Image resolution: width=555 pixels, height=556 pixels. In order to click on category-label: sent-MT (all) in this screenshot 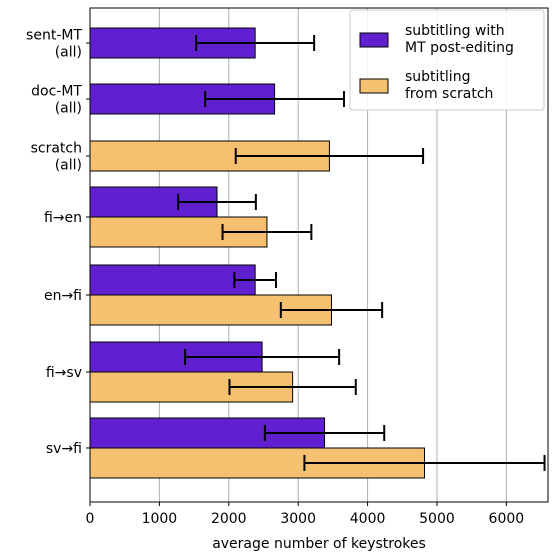, I will do `click(54, 44)`.